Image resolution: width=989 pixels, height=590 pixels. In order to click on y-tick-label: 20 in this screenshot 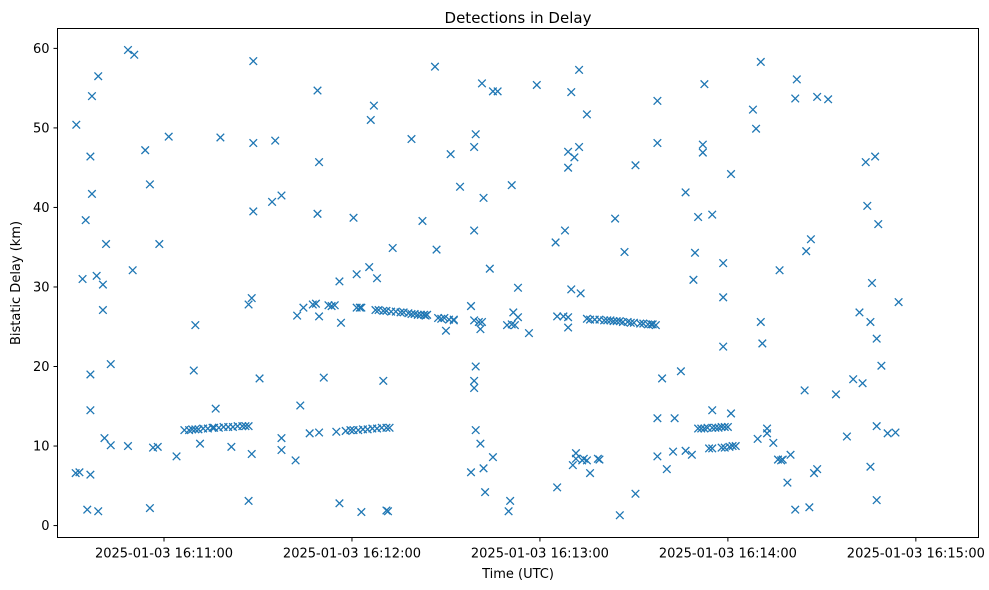, I will do `click(41, 367)`.